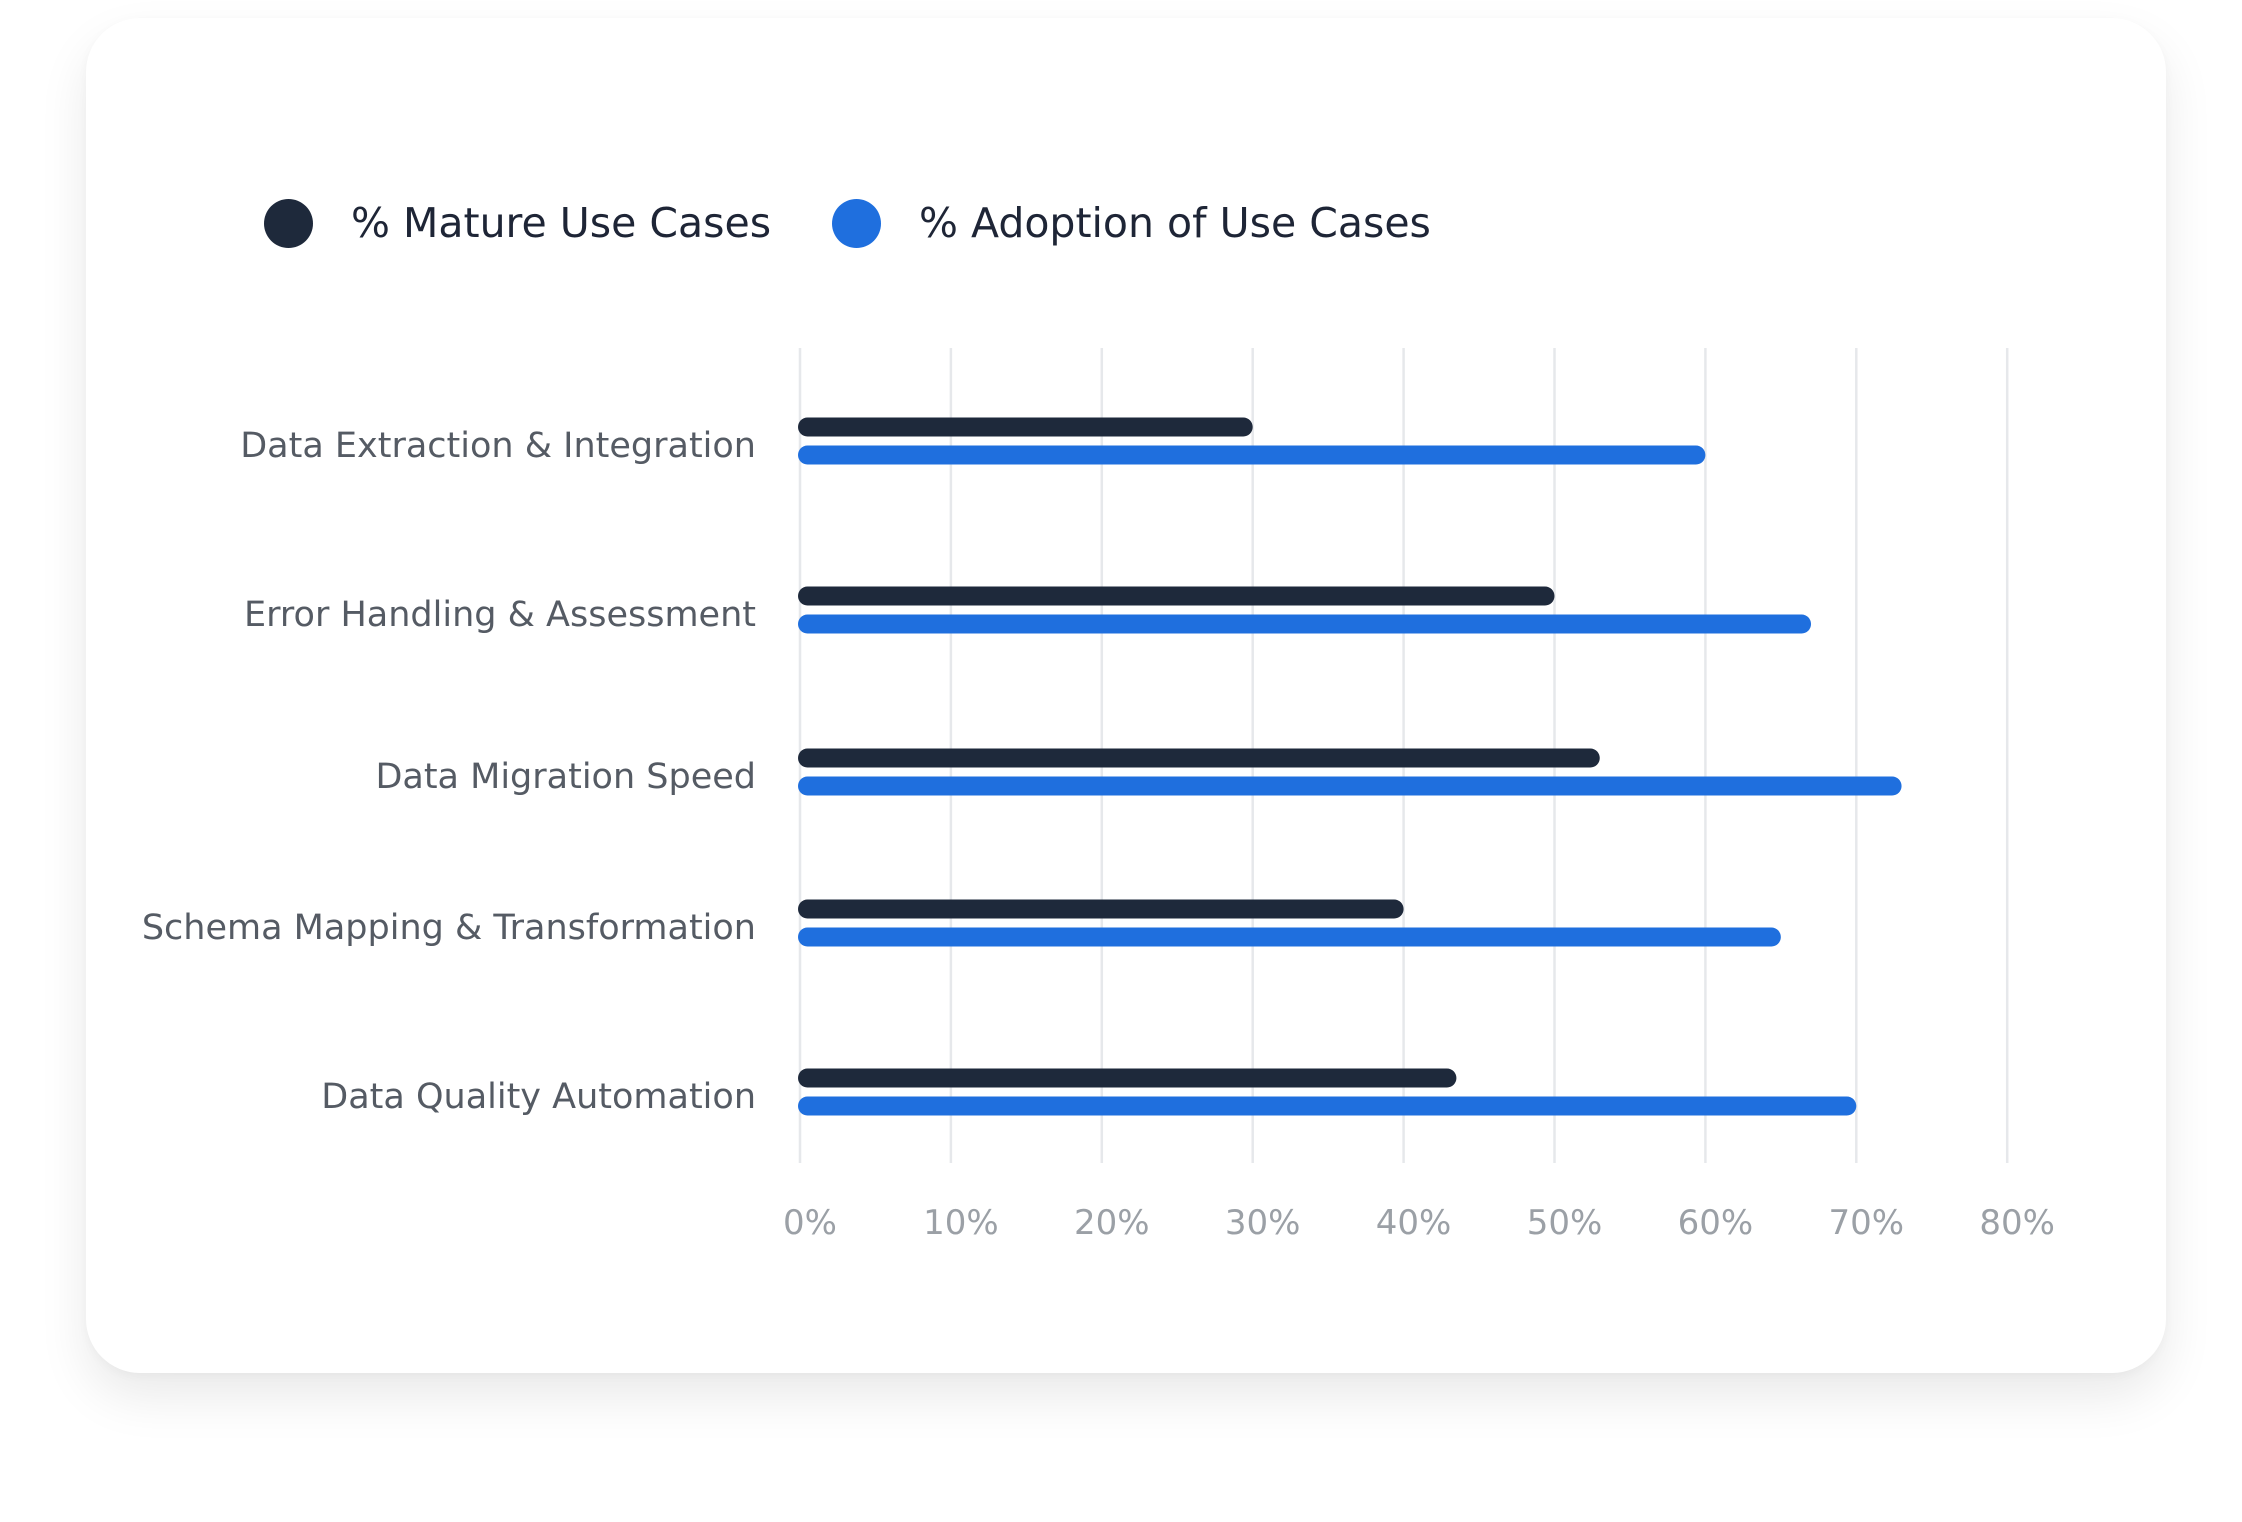 This screenshot has height=1522, width=2242. I want to click on legend-label-mature: % Mature Use Cases, so click(561, 223).